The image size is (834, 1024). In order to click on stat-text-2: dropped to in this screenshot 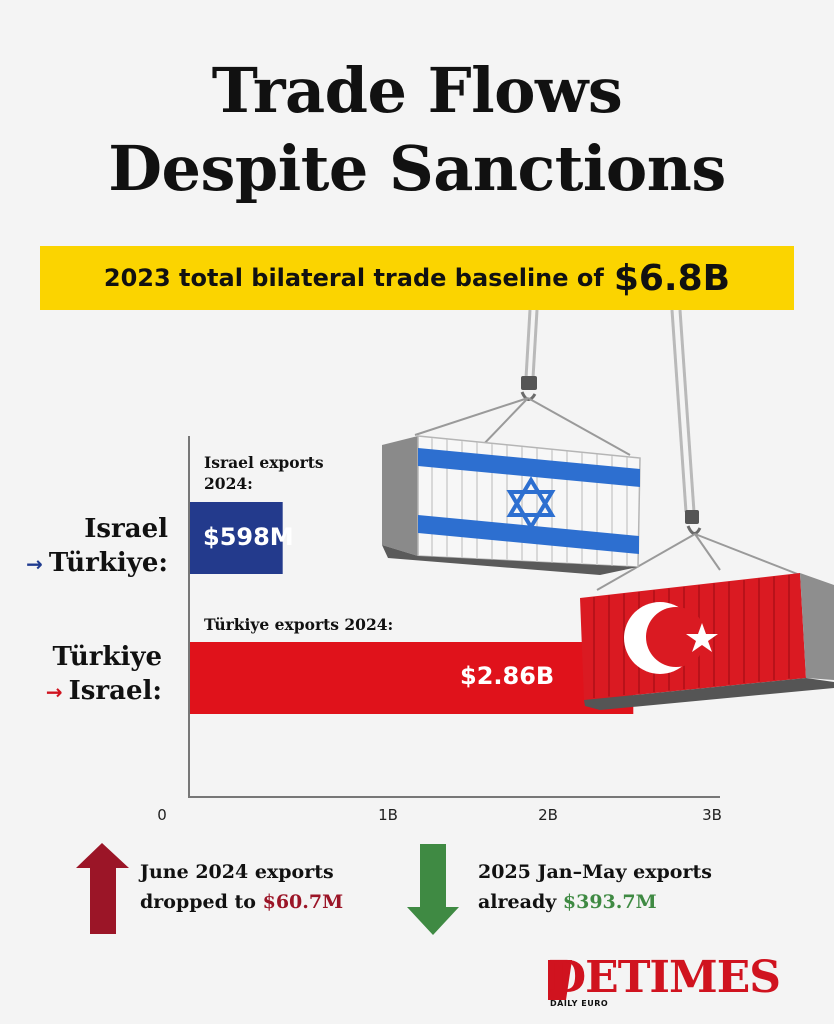, I will do `click(201, 902)`.